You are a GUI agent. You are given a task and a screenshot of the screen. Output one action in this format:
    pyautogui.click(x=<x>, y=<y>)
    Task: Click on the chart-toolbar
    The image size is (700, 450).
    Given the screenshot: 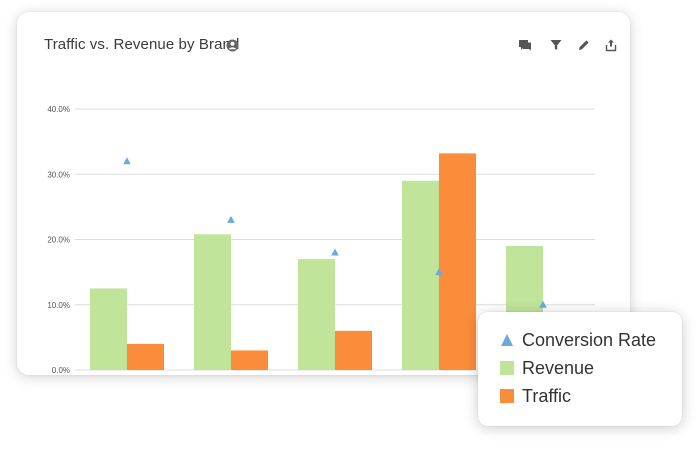 What is the action you would take?
    pyautogui.click(x=323, y=45)
    